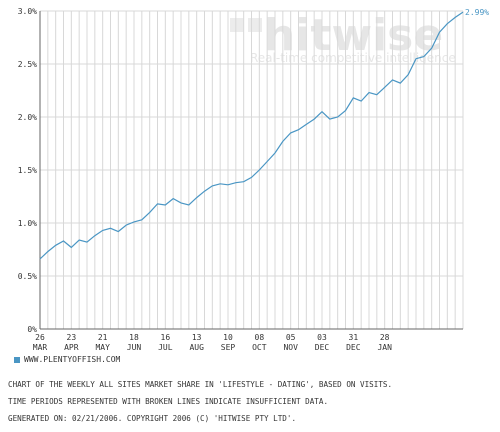  Describe the element at coordinates (40, 337) in the screenshot. I see `x-tick-day: 26` at that location.